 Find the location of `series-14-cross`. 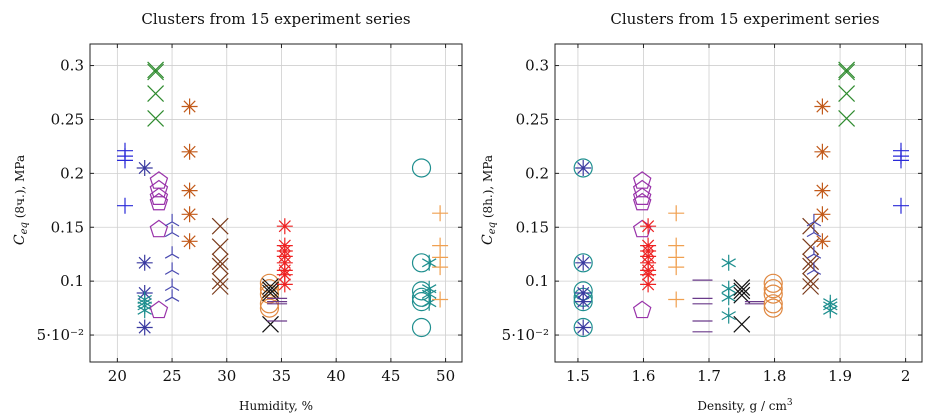

series-14-cross is located at coordinates (847, 94).